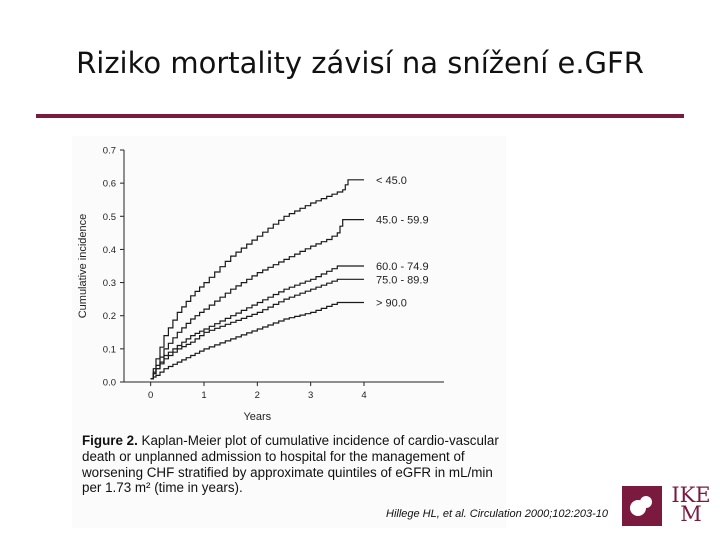  What do you see at coordinates (257, 417) in the screenshot?
I see `x-axis-label: Years` at bounding box center [257, 417].